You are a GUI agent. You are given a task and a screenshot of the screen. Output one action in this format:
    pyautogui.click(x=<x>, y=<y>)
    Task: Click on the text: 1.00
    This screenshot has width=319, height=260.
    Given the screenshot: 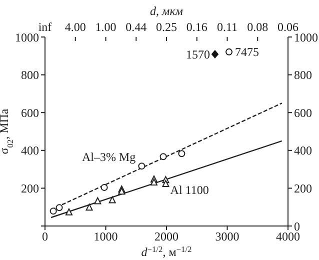 What is the action you would take?
    pyautogui.click(x=105, y=27)
    